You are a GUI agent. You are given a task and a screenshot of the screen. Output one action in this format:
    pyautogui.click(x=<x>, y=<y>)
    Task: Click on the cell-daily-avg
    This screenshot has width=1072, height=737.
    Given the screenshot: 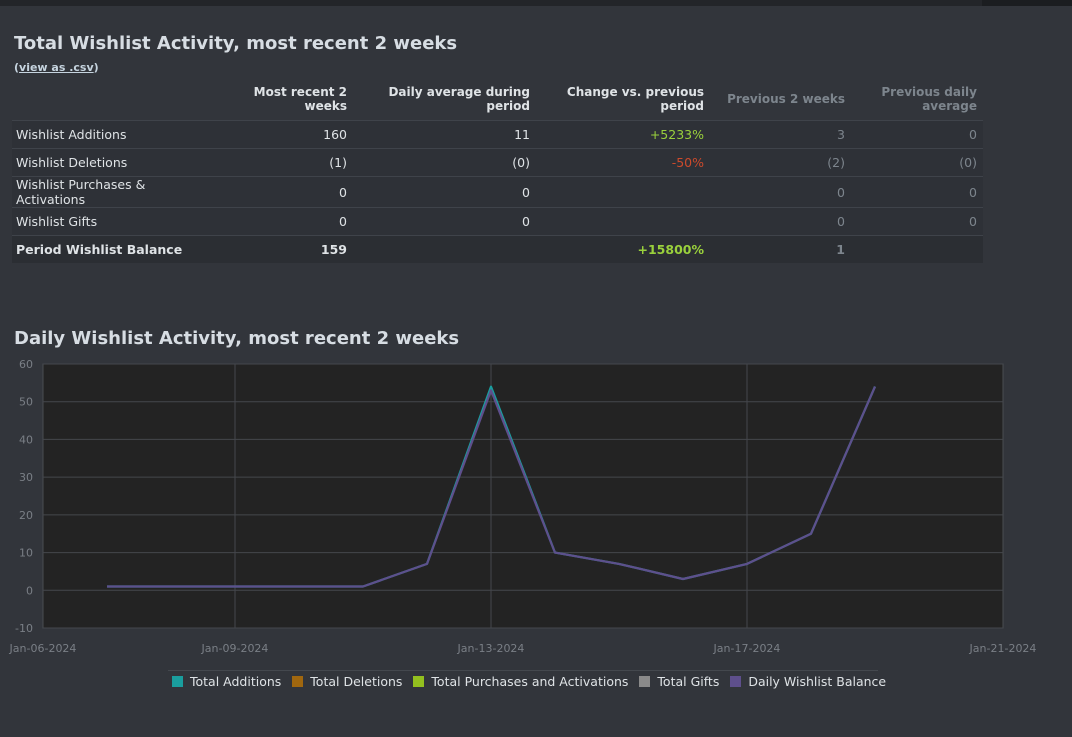 What is the action you would take?
    pyautogui.click(x=444, y=249)
    